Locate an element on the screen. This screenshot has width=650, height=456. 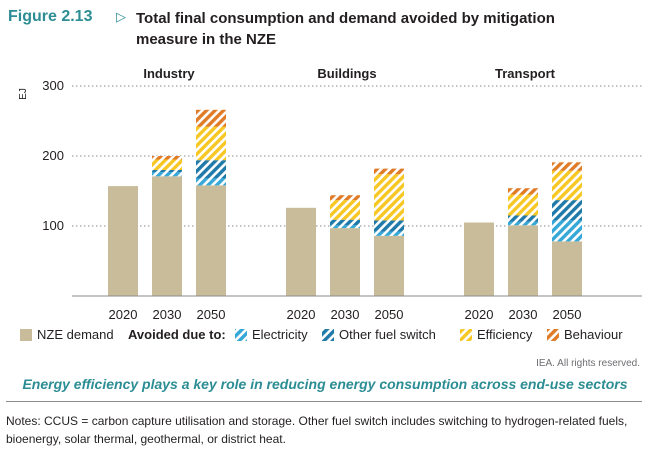
bar-industry-2030-other-fuel-switch is located at coordinates (167, 171).